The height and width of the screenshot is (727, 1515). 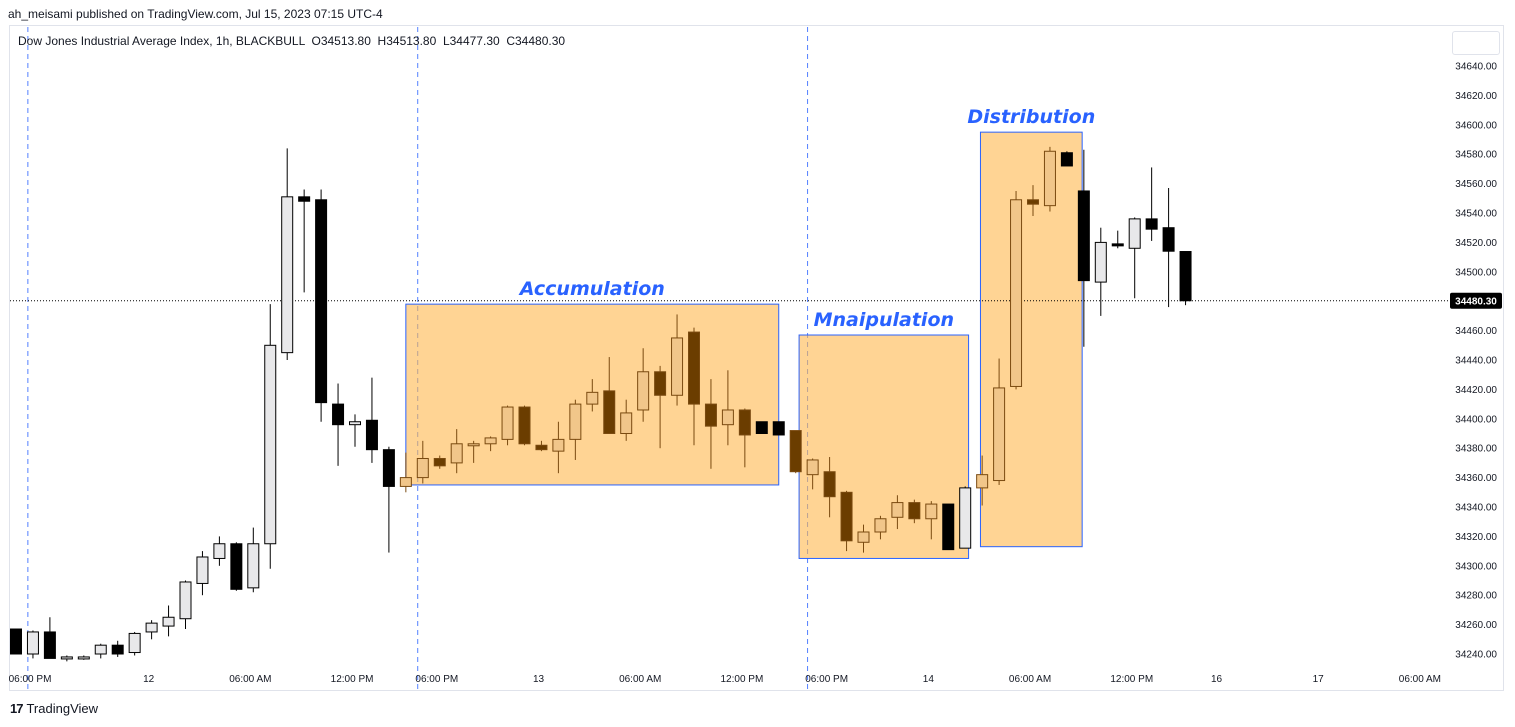 What do you see at coordinates (1476, 125) in the screenshot?
I see `y-tick-label: 34600.00` at bounding box center [1476, 125].